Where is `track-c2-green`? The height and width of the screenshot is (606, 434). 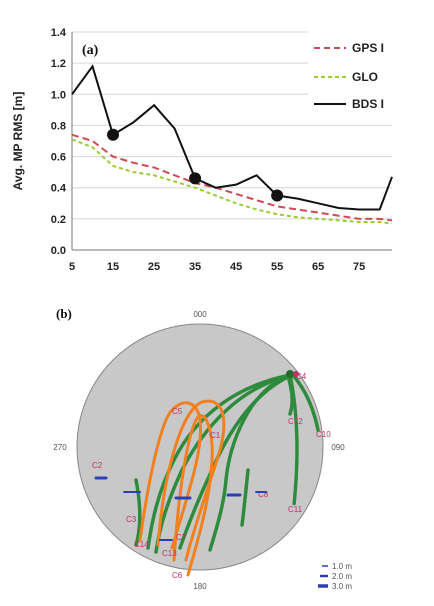
track-c2-green is located at coordinates (138, 512).